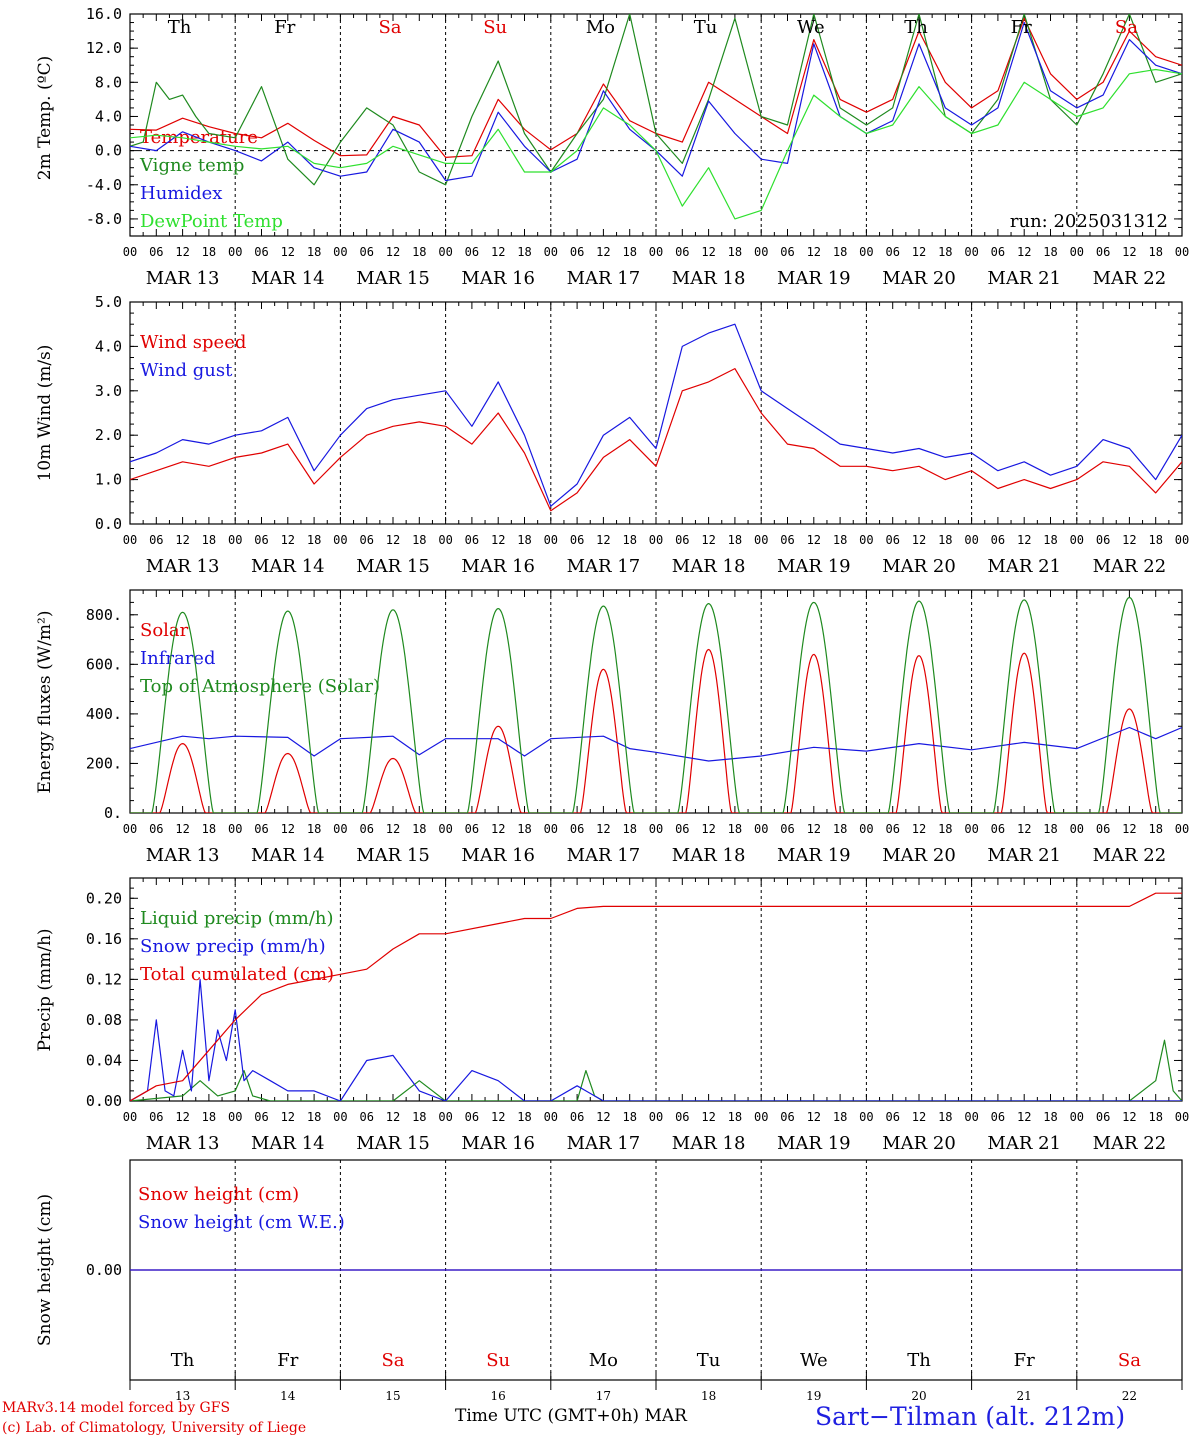 The width and height of the screenshot is (1194, 1440). I want to click on date-label: MAR 13, so click(183, 1143).